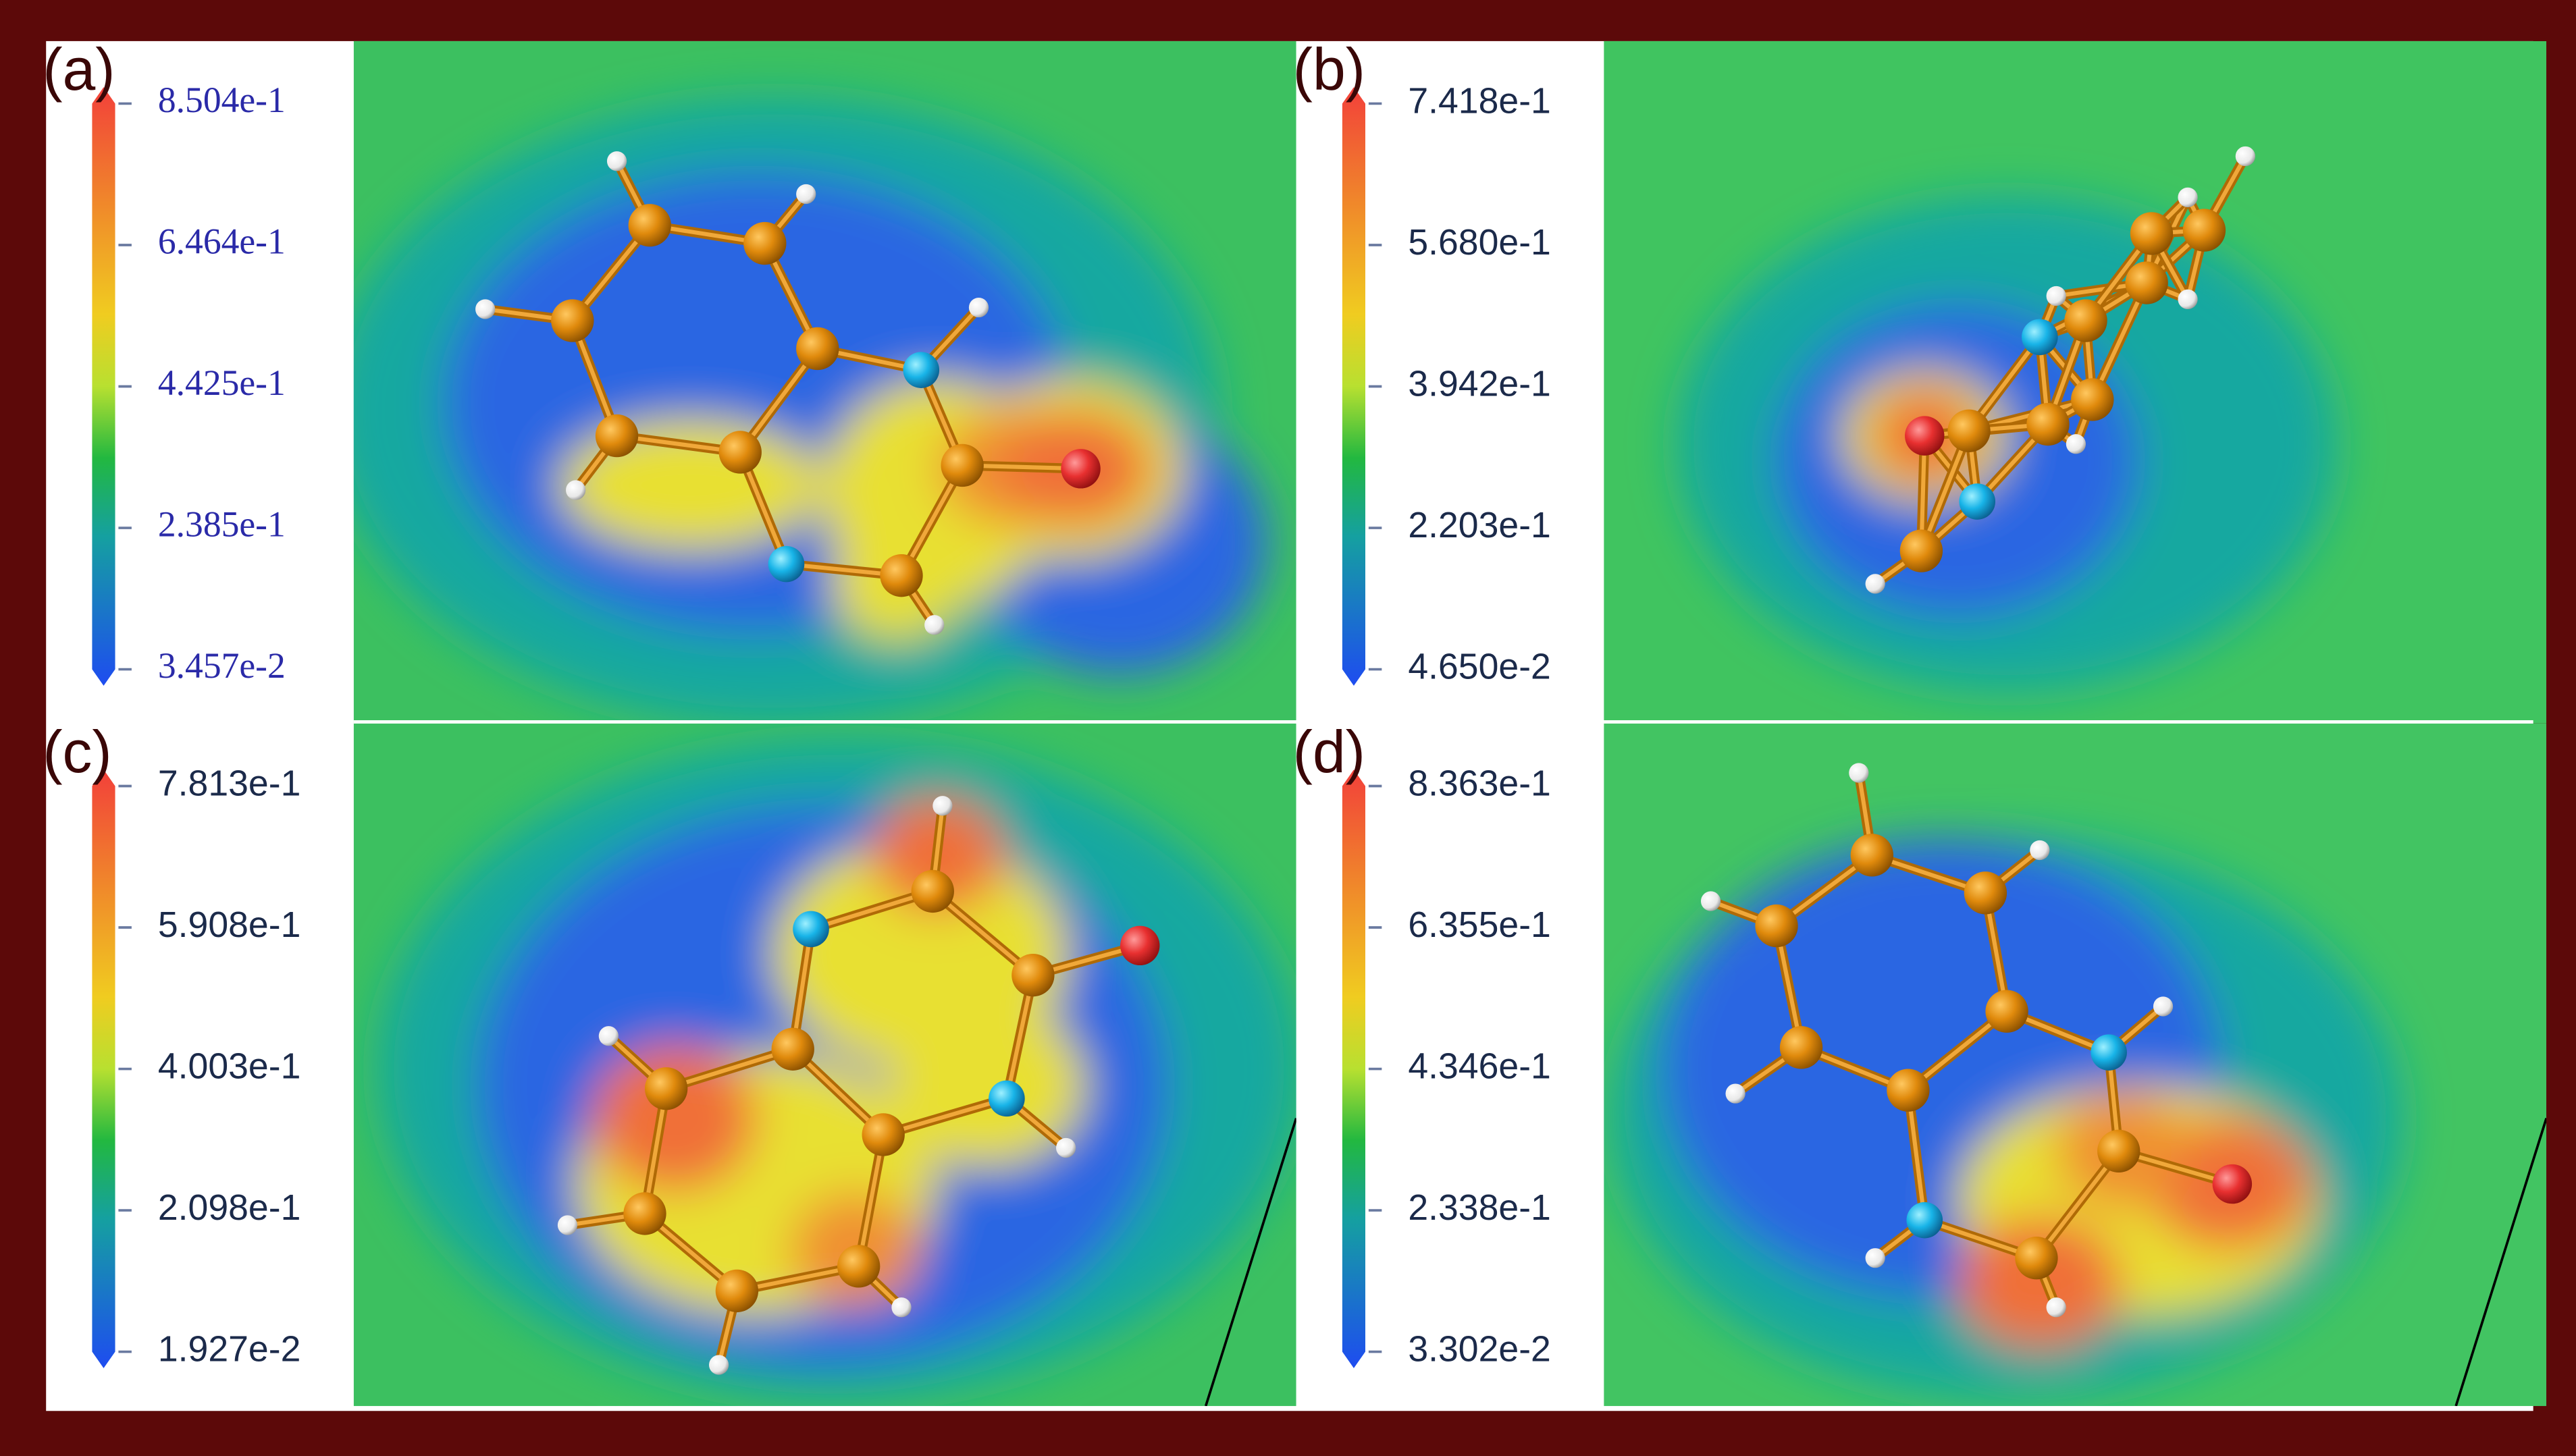  I want to click on colorbar-tick-label: 3.457e-2, so click(222, 666).